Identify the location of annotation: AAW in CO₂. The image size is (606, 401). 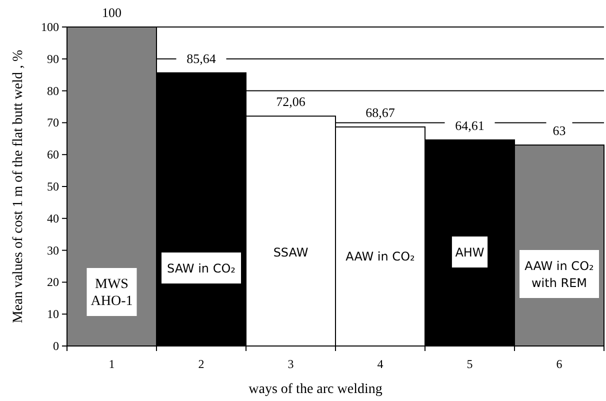
(381, 257).